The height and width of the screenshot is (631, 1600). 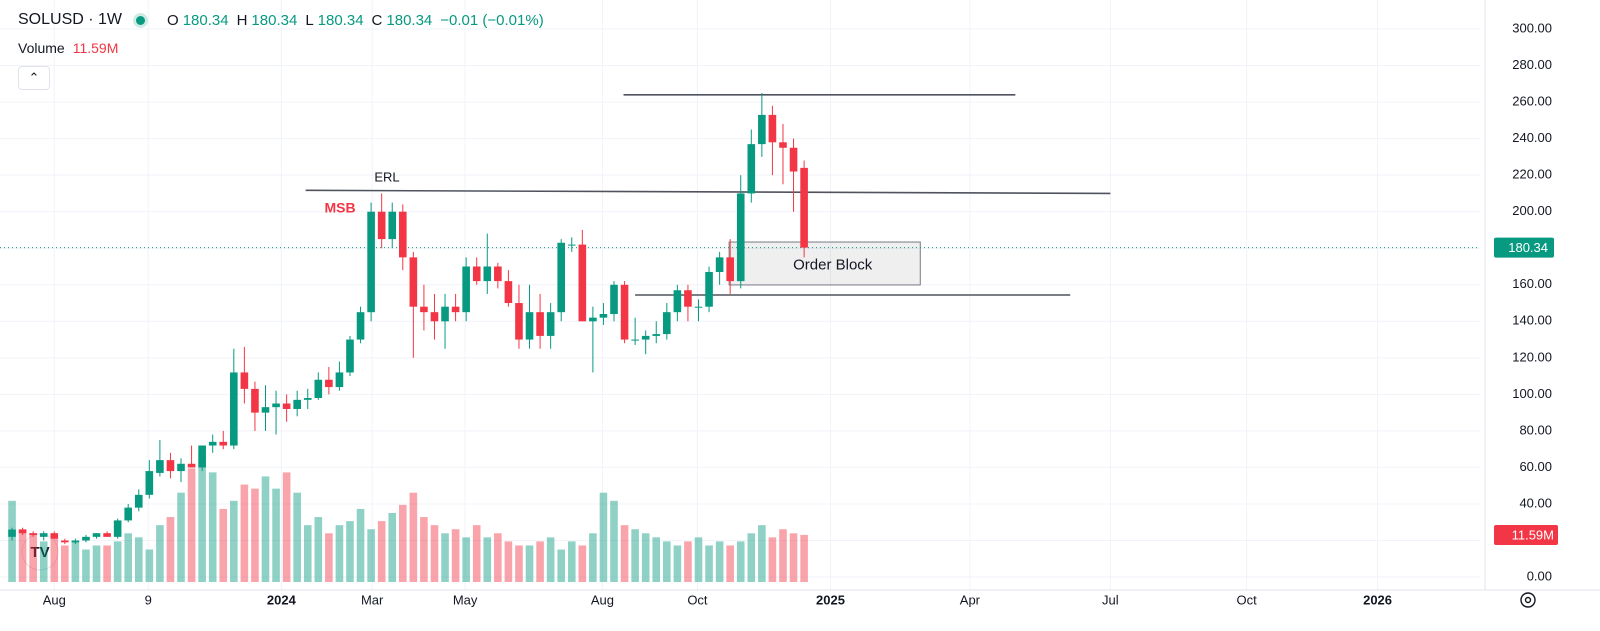 What do you see at coordinates (386, 176) in the screenshot?
I see `erl-label: ERL` at bounding box center [386, 176].